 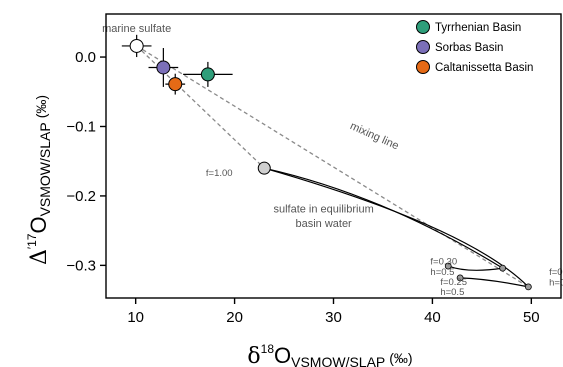 I want to click on x-axis-label-main: δ, so click(x=253, y=355).